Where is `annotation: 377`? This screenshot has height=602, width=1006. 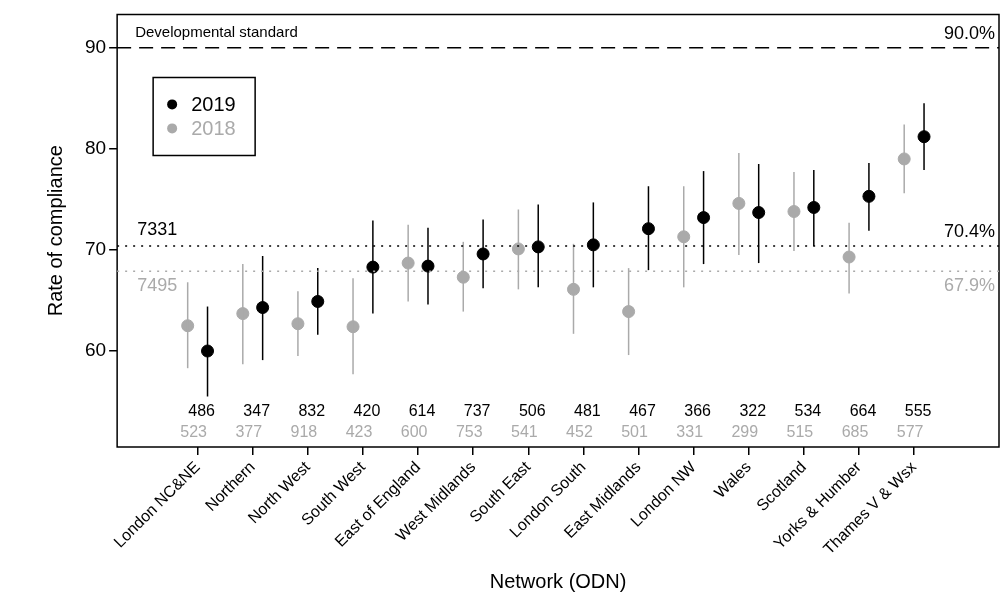 annotation: 377 is located at coordinates (249, 432).